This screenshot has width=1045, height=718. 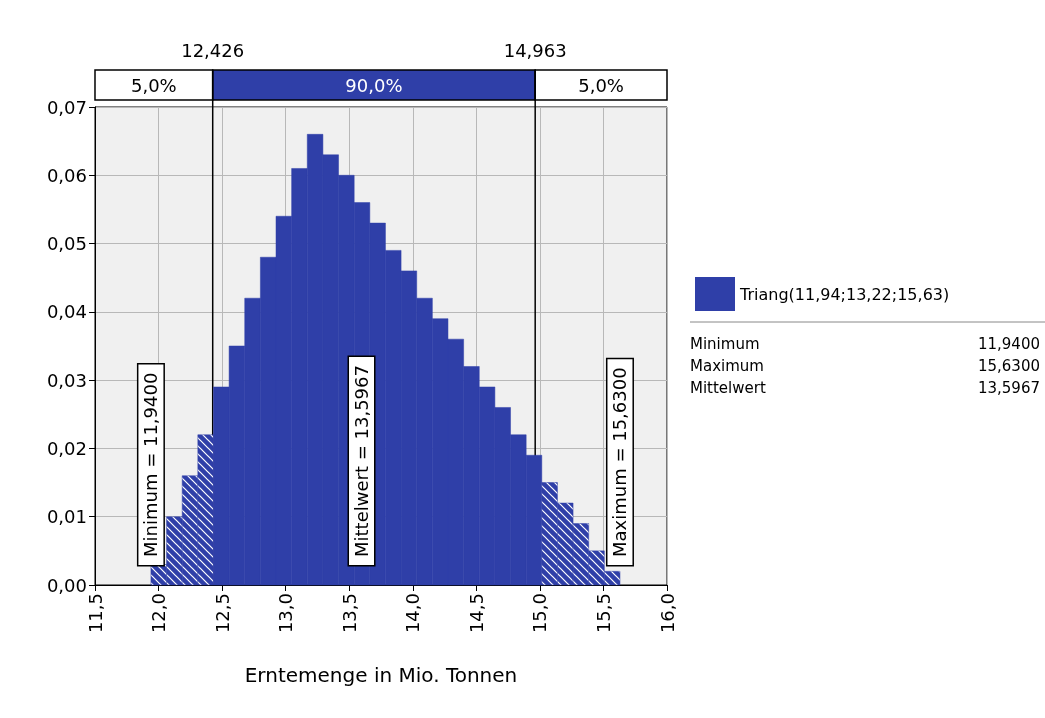 What do you see at coordinates (151, 464) in the screenshot?
I see `annotation: Minimum = 11,9400` at bounding box center [151, 464].